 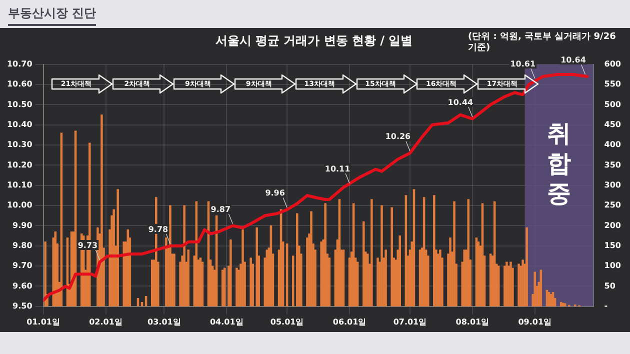 What do you see at coordinates (19, 185) in the screenshot?
I see `y-tick-label: 10.10` at bounding box center [19, 185].